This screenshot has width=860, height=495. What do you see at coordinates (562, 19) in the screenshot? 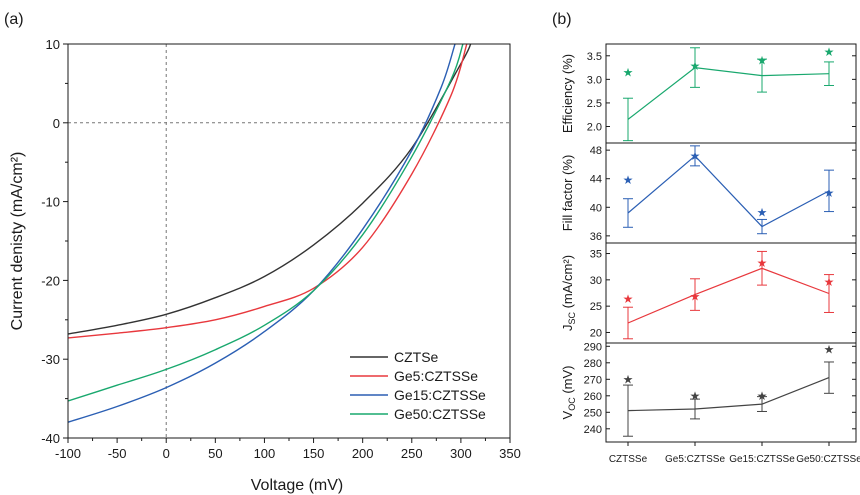
I see `panel-b-label: (b)` at bounding box center [562, 19].